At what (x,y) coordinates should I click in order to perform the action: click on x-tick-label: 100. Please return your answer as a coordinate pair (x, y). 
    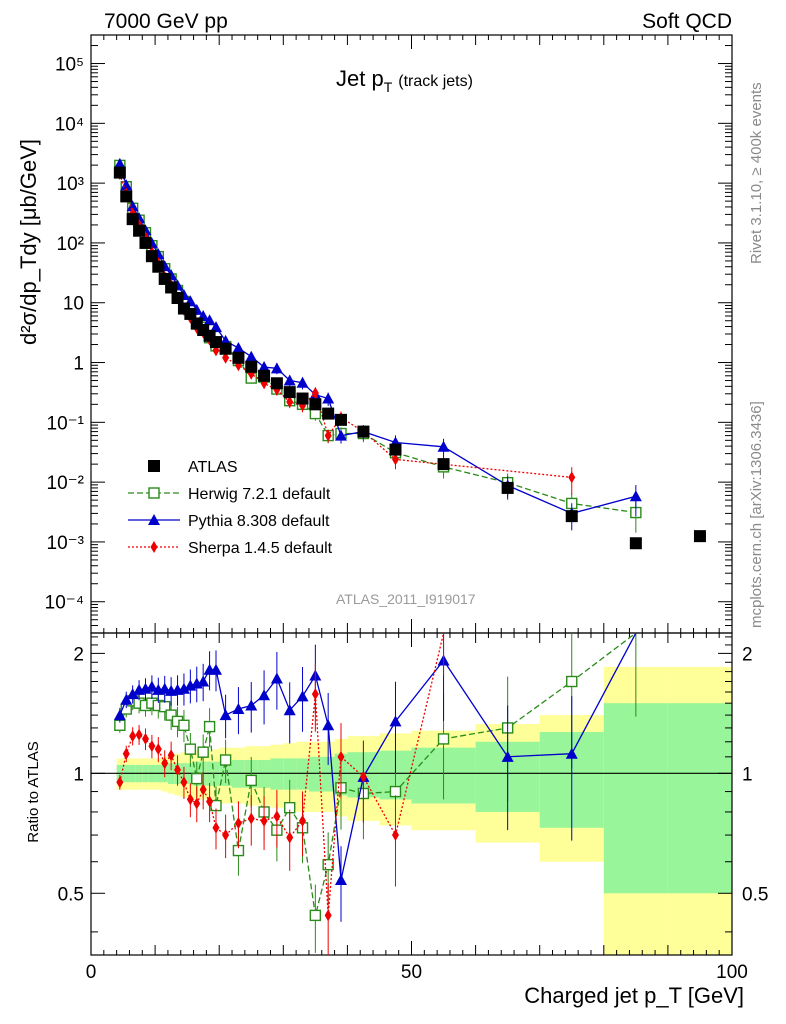
    Looking at the image, I should click on (732, 972).